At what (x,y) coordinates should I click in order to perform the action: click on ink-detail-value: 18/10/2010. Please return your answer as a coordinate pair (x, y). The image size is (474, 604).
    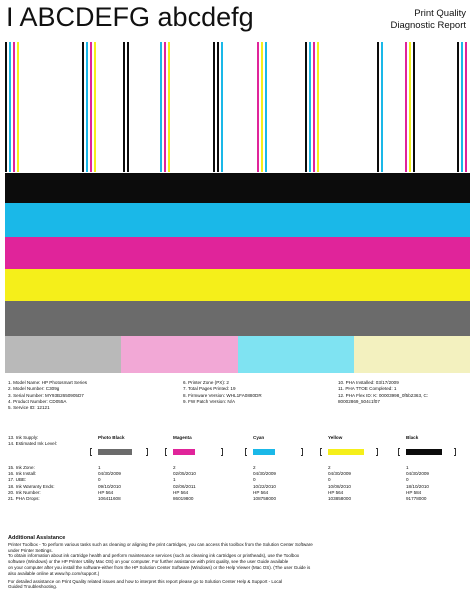
    Looking at the image, I should click on (417, 486).